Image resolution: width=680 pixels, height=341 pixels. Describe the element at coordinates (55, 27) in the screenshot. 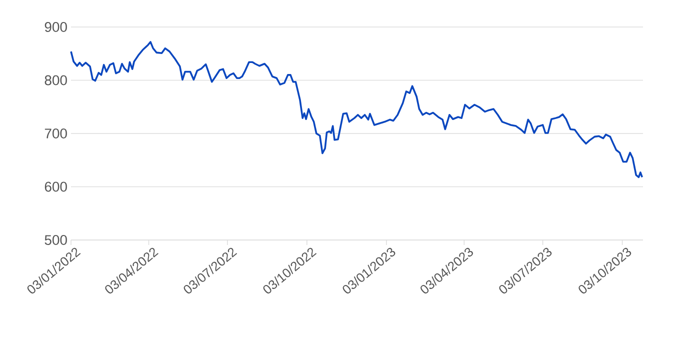

I see `y-tick-label: 900` at that location.